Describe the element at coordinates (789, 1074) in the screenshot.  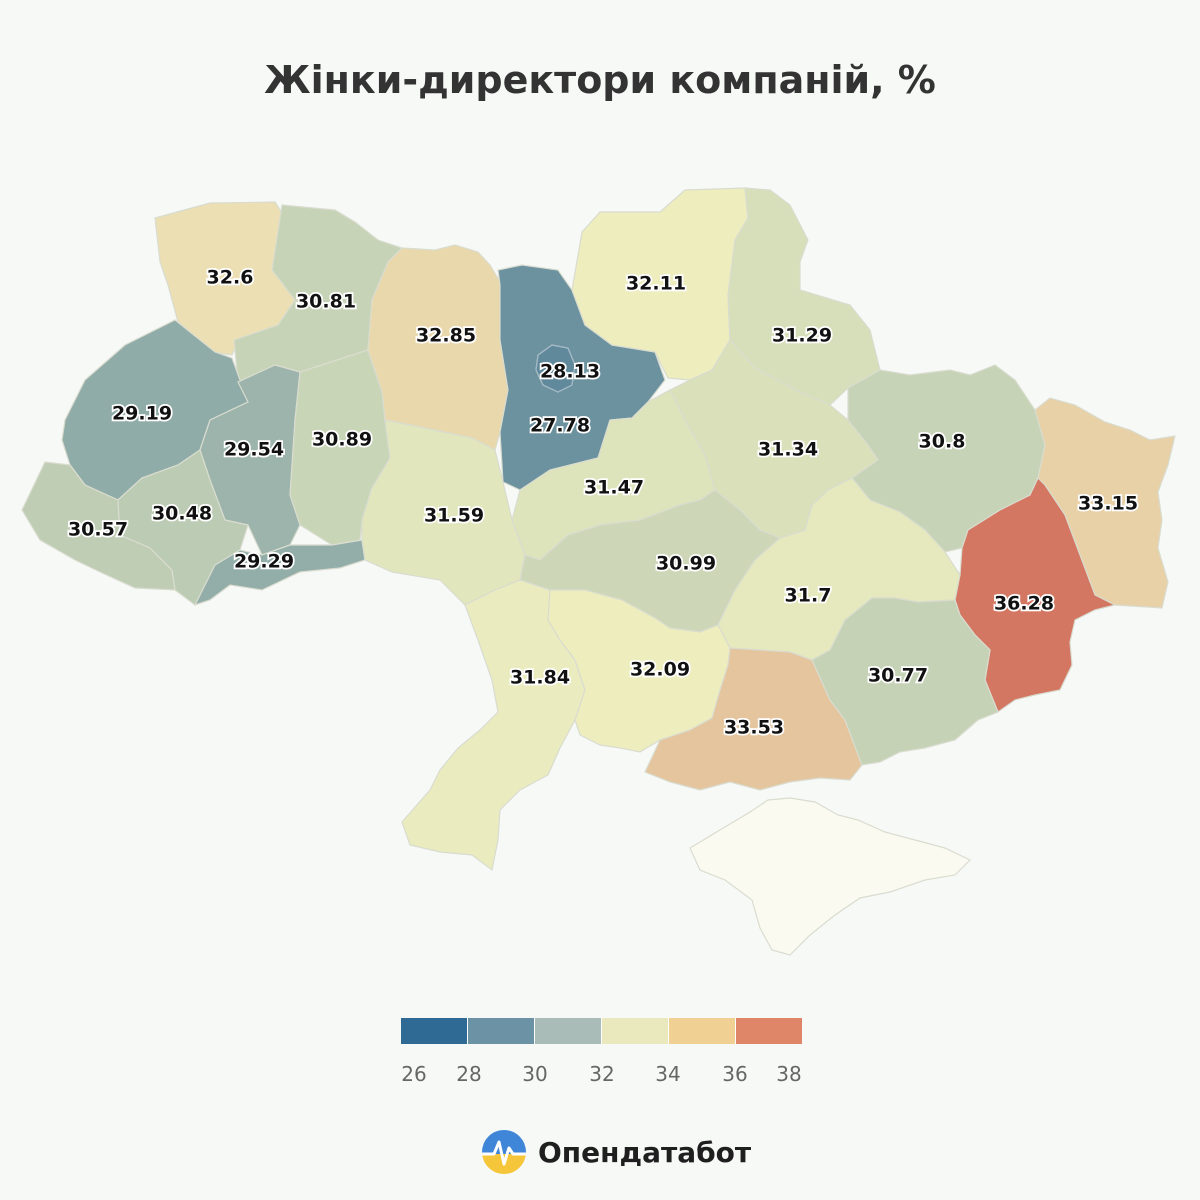
I see `legend-tick: 38` at that location.